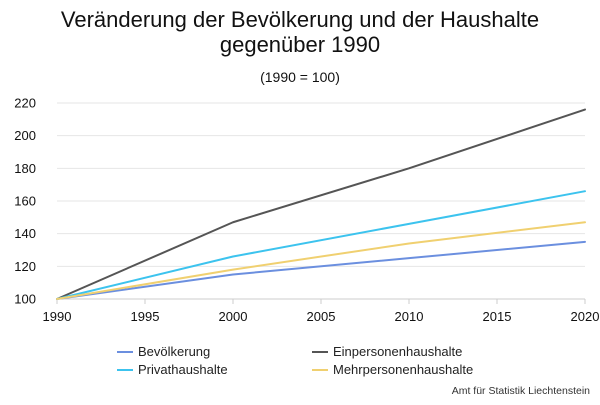  Describe the element at coordinates (25, 103) in the screenshot. I see `y-tick-label: 220` at that location.